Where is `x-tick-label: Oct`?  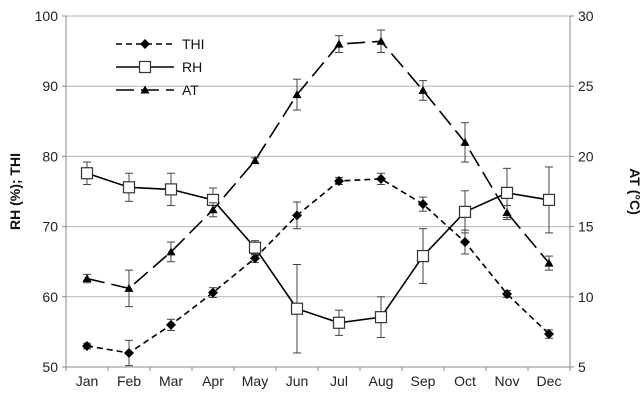 x-tick-label: Oct is located at coordinates (465, 381).